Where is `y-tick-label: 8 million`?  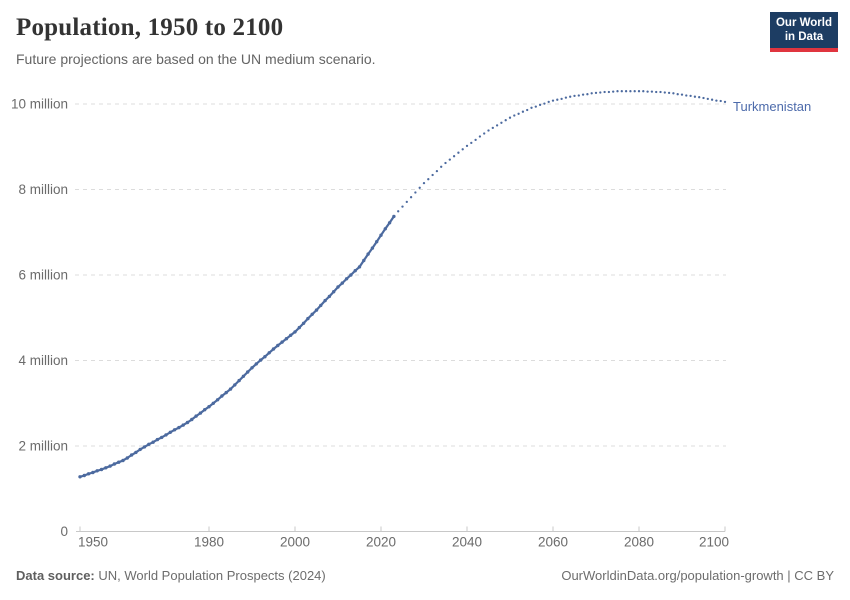 y-tick-label: 8 million is located at coordinates (43, 189).